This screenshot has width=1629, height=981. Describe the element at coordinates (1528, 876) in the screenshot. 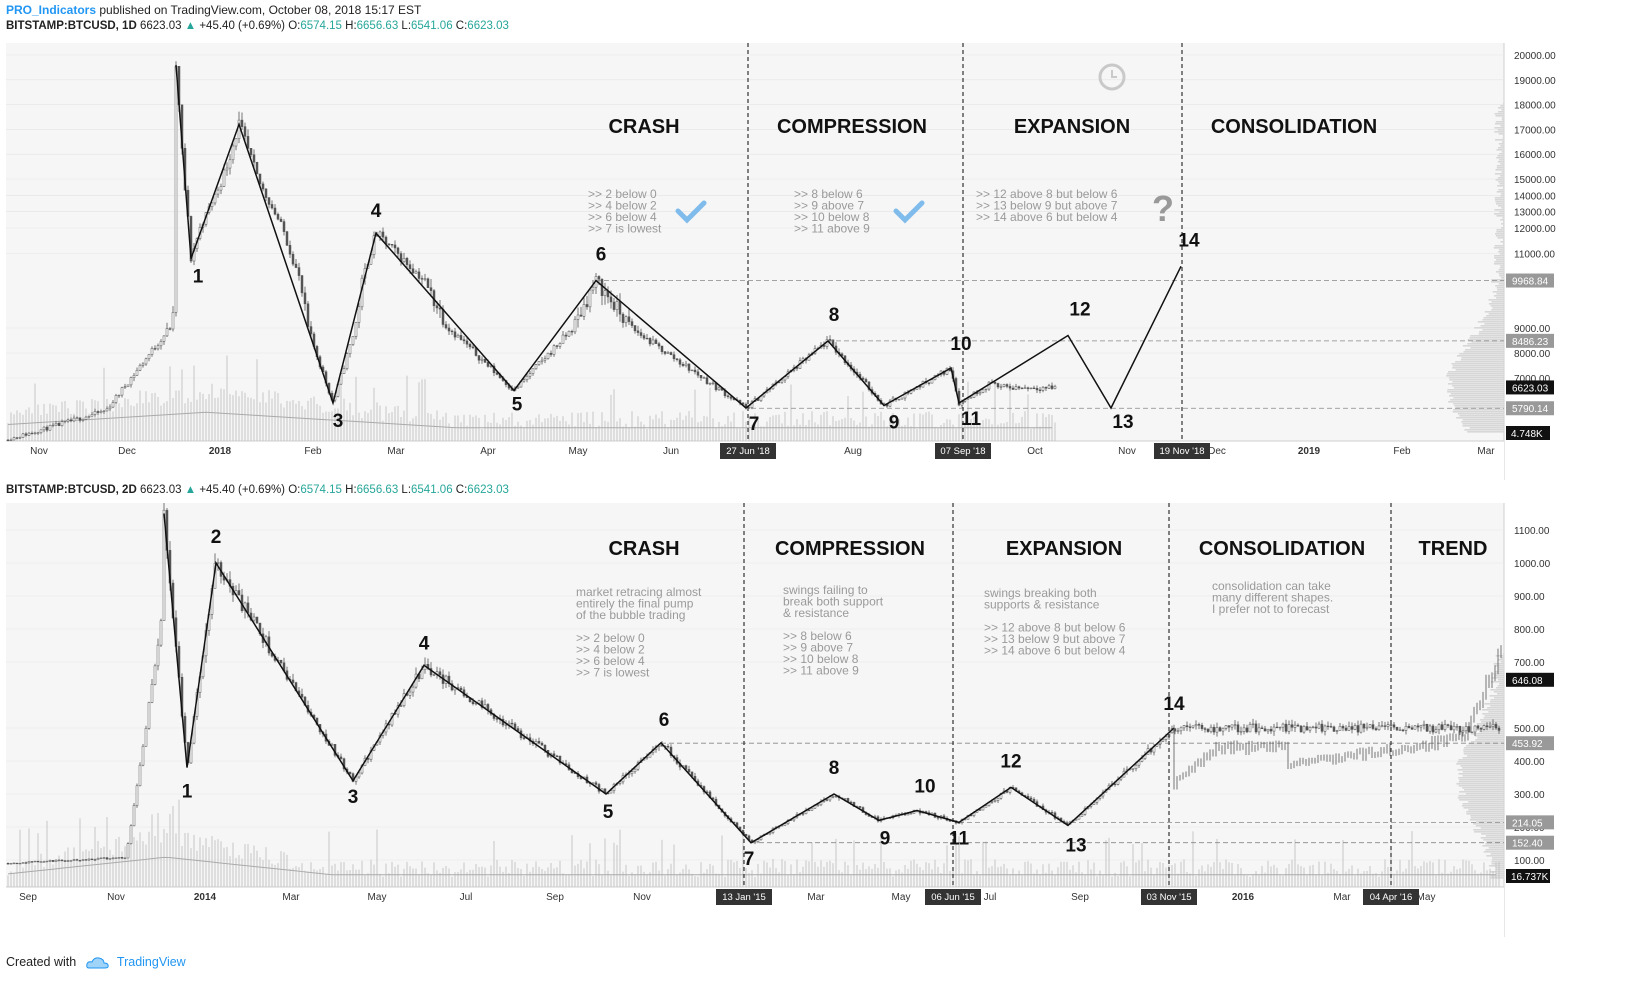

I see `volume-label-bg` at that location.